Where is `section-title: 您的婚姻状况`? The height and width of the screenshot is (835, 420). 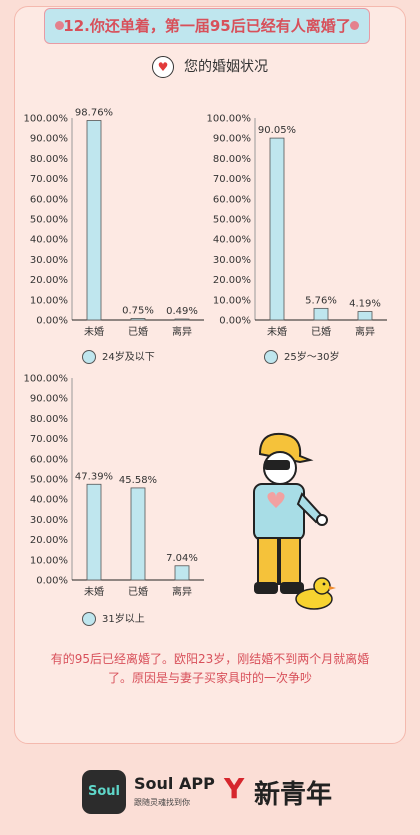 section-title: 您的婚姻状况 is located at coordinates (226, 67).